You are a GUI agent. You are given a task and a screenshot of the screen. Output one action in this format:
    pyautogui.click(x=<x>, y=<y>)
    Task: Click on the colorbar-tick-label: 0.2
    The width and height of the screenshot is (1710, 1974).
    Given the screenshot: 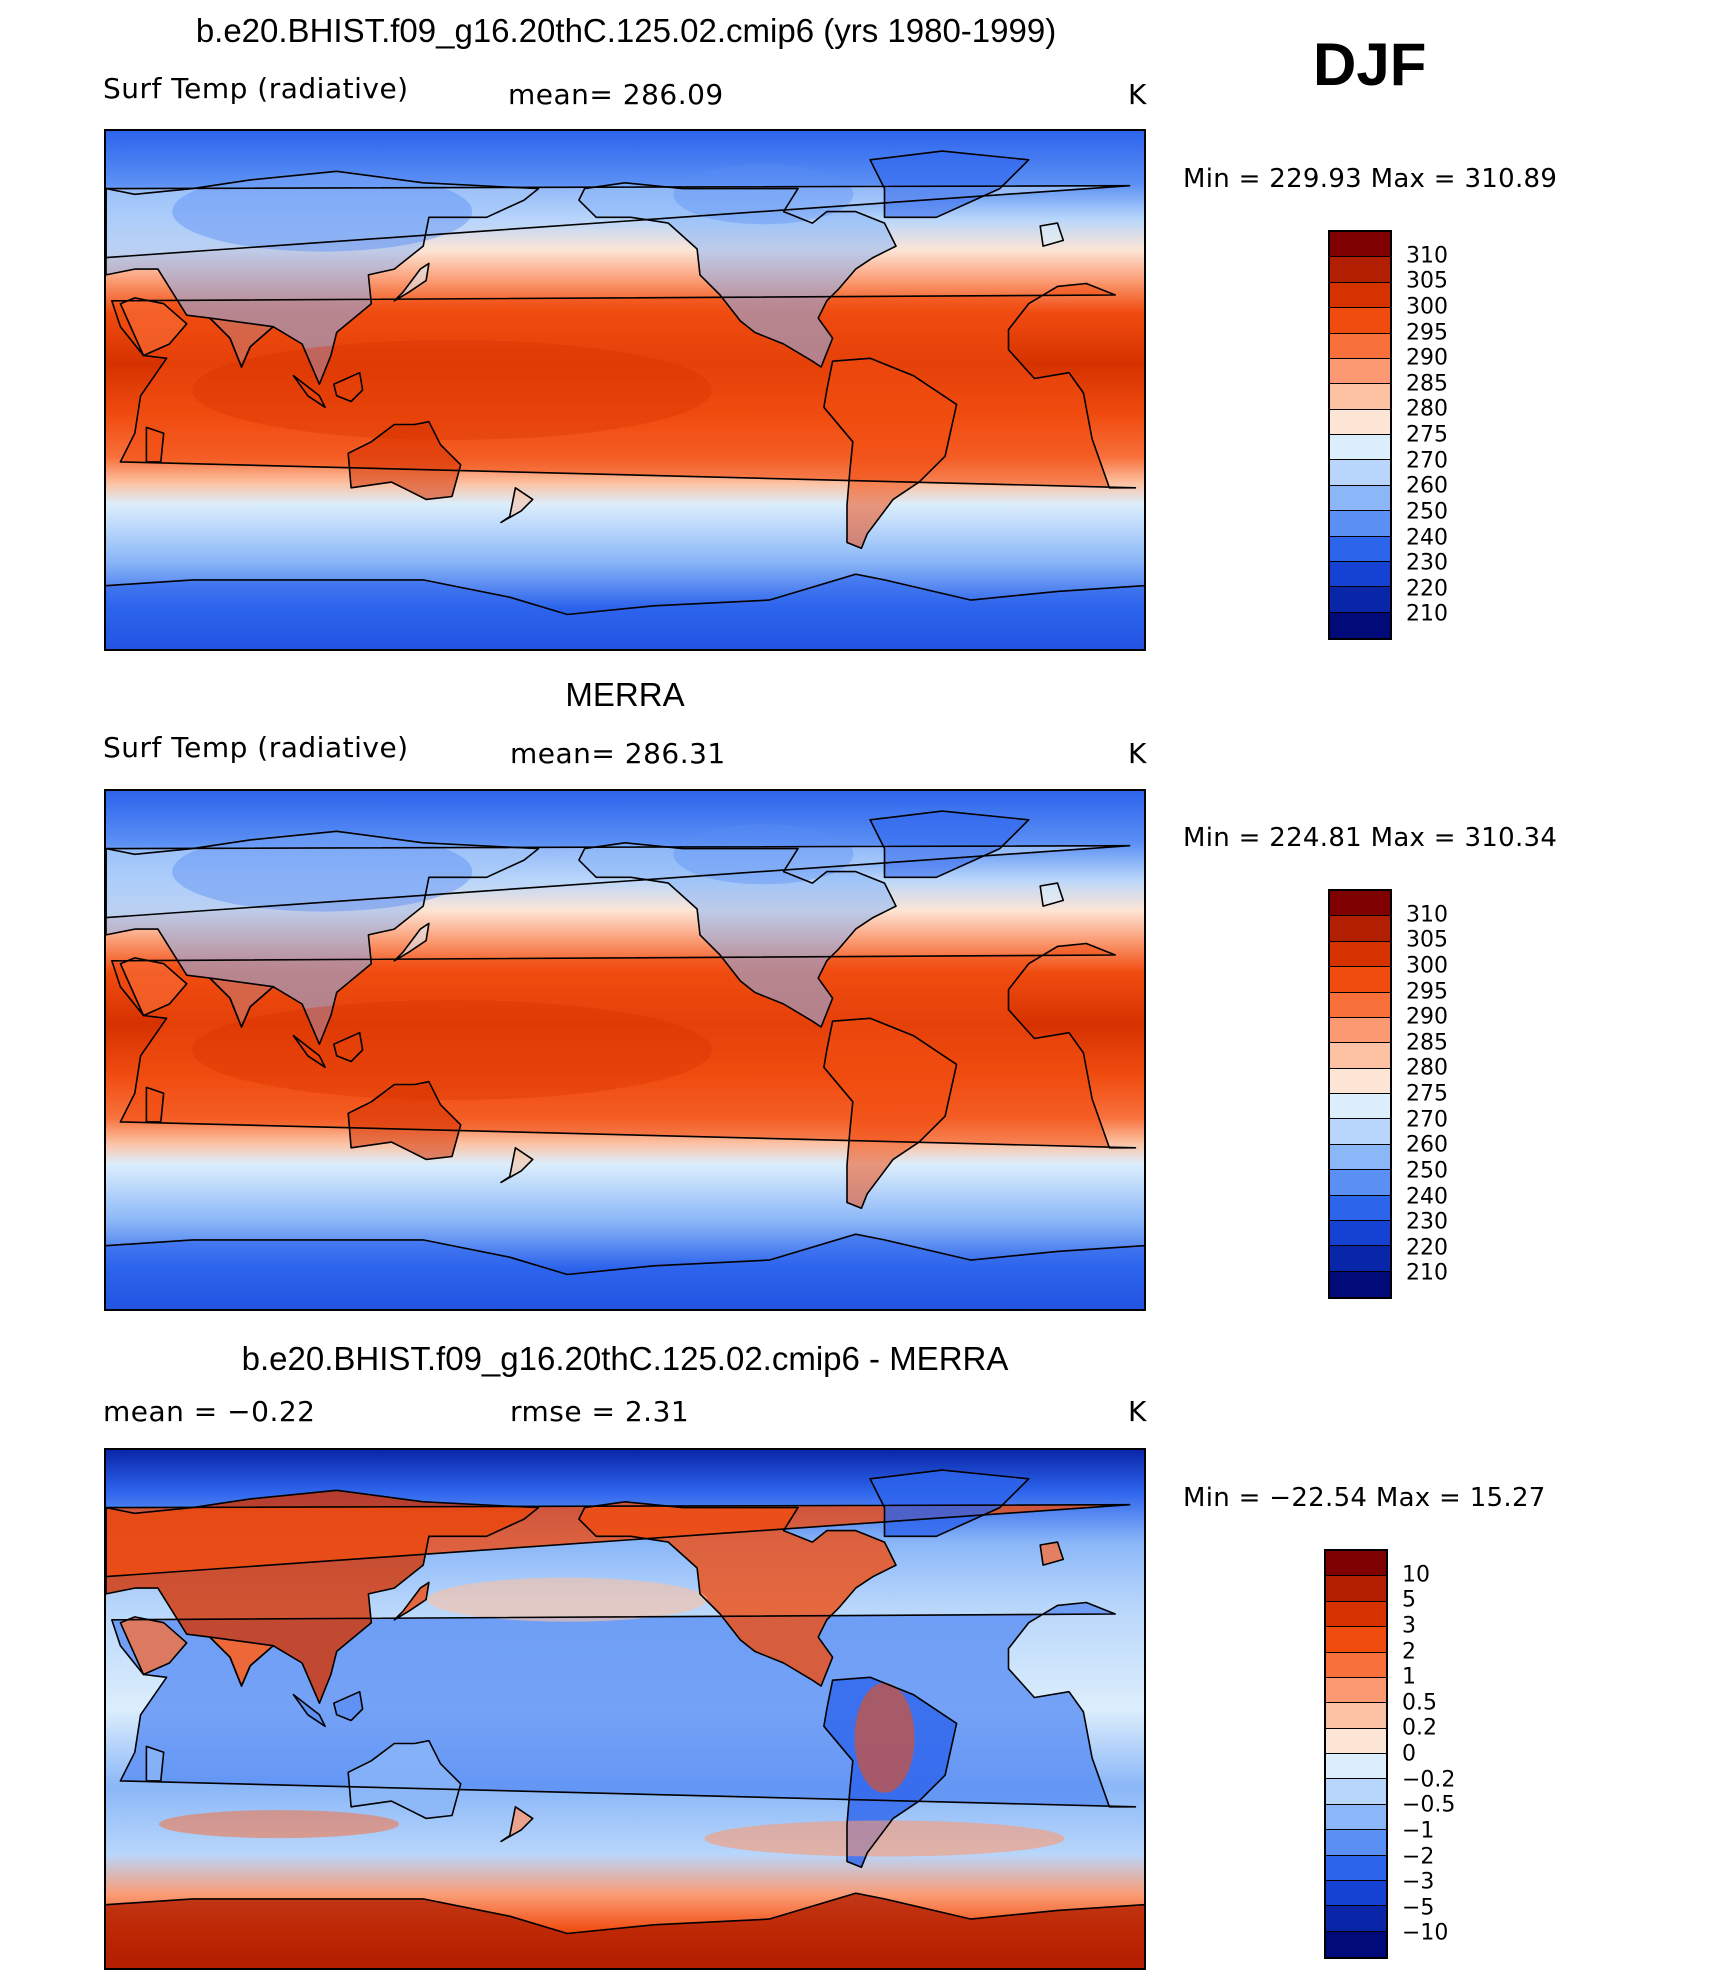 What is the action you would take?
    pyautogui.click(x=1419, y=1728)
    